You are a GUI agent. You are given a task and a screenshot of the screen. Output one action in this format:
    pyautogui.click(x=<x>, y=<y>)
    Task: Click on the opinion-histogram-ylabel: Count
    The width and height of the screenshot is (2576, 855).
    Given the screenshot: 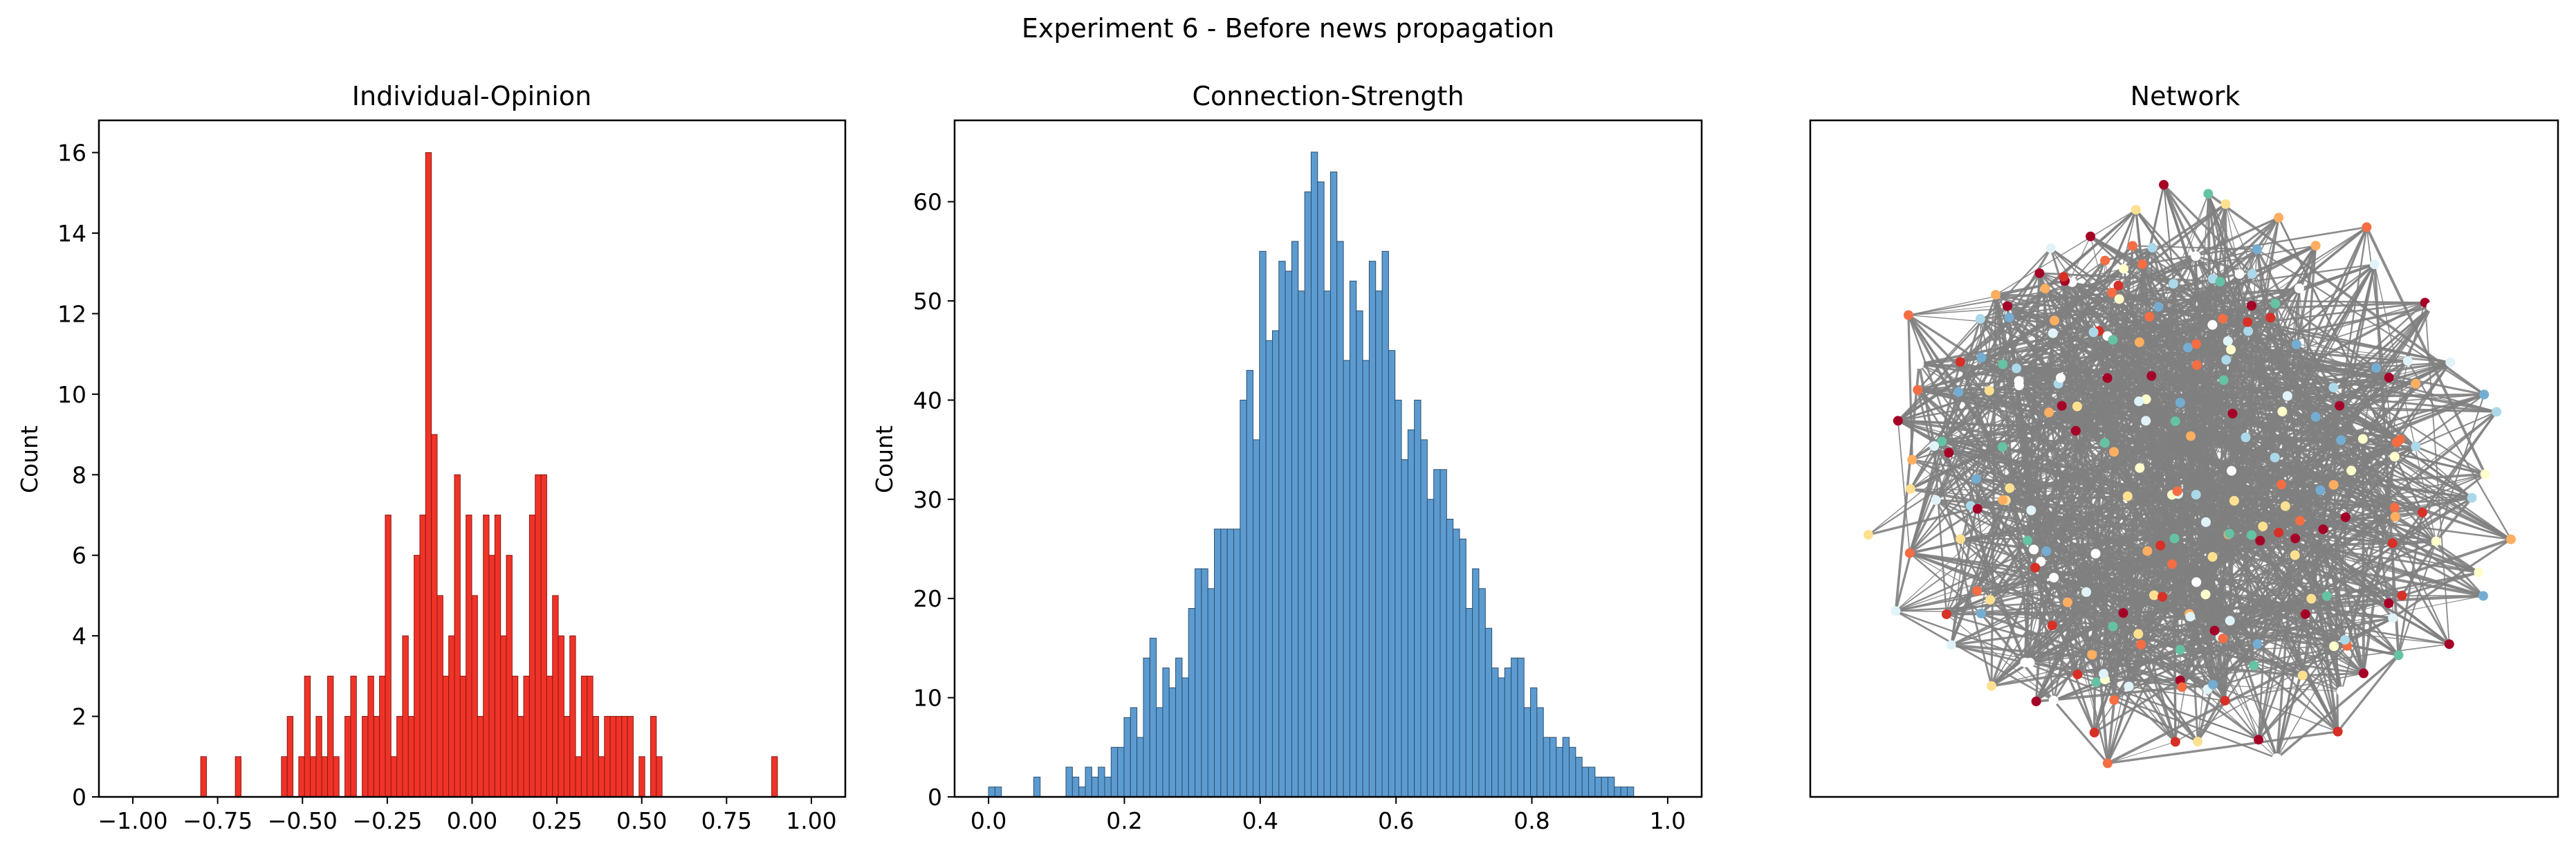 What is the action you would take?
    pyautogui.click(x=29, y=459)
    